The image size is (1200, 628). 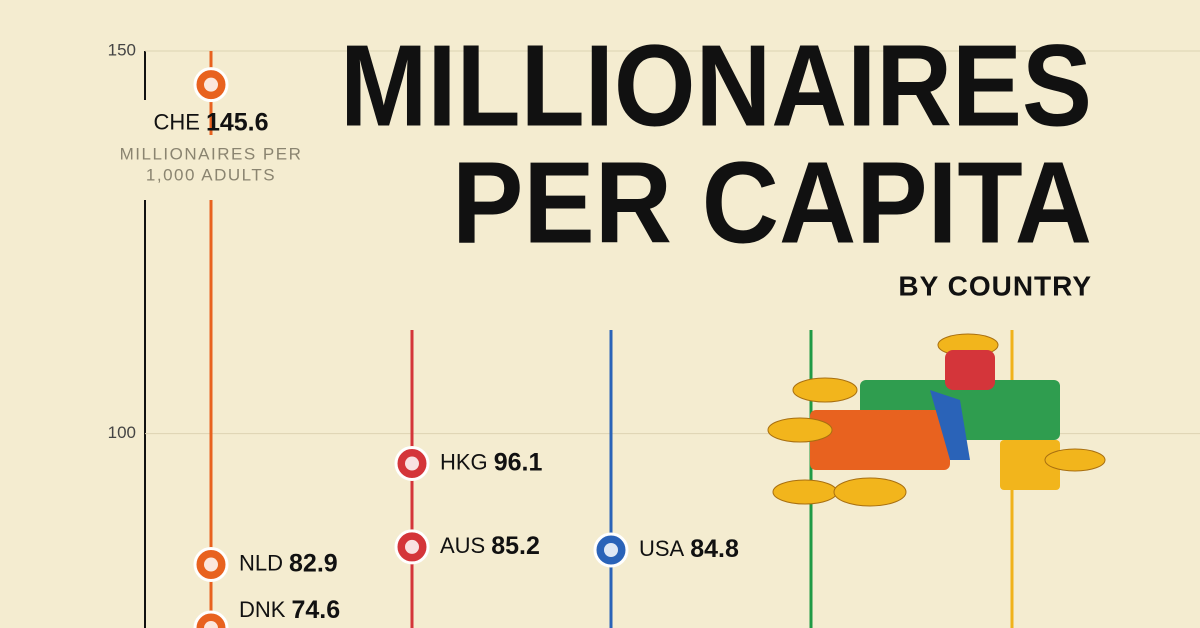 What do you see at coordinates (122, 432) in the screenshot?
I see `y-tick-label: 100` at bounding box center [122, 432].